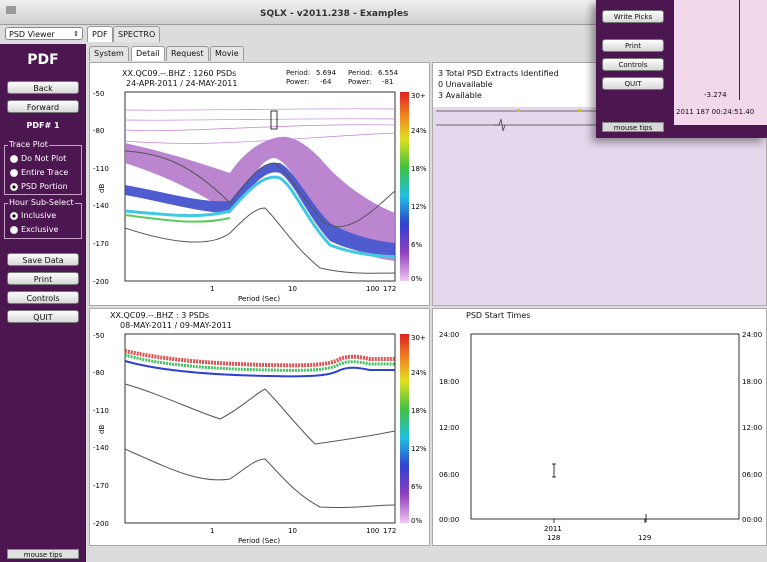 The image size is (767, 562). What do you see at coordinates (553, 538) in the screenshot?
I see `xtick: 128` at bounding box center [553, 538].